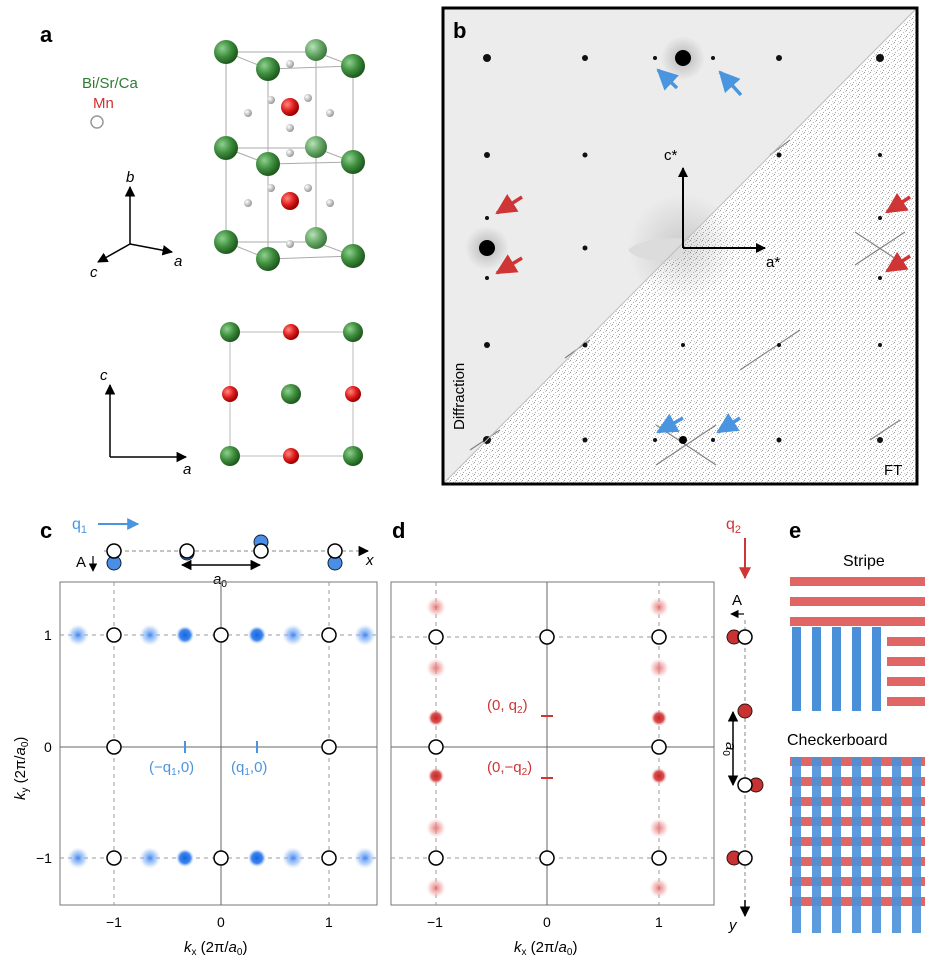 This screenshot has width=925, height=959. I want to click on diffraction-label: Diffraction, so click(459, 396).